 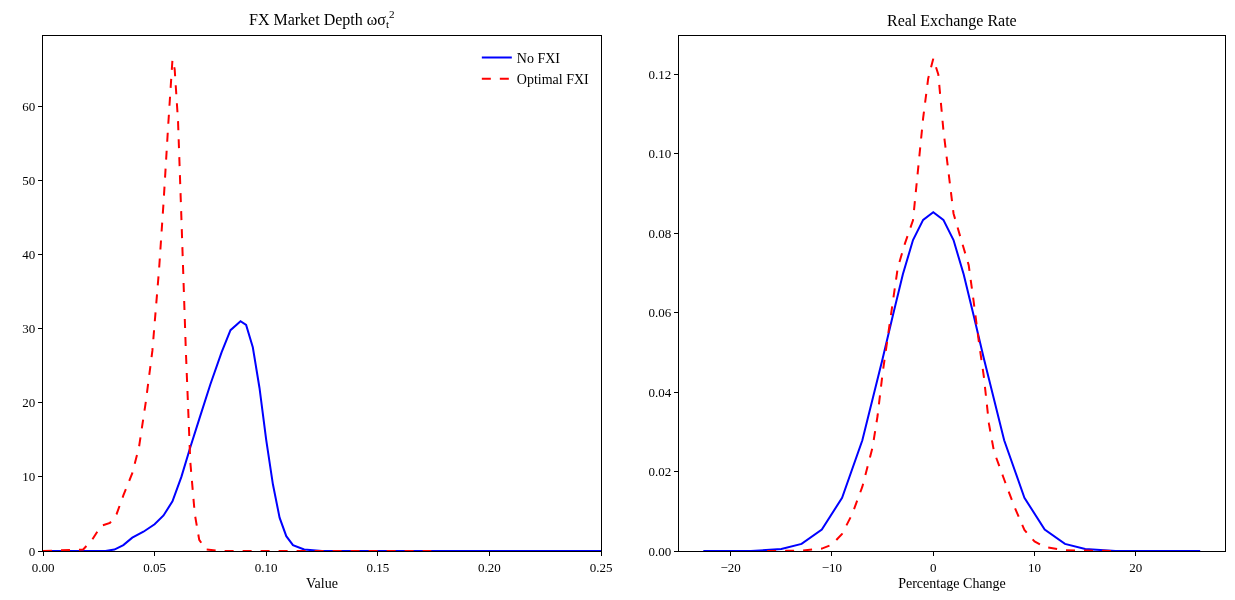 What do you see at coordinates (660, 472) in the screenshot?
I see `y-tick-label: 0.02` at bounding box center [660, 472].